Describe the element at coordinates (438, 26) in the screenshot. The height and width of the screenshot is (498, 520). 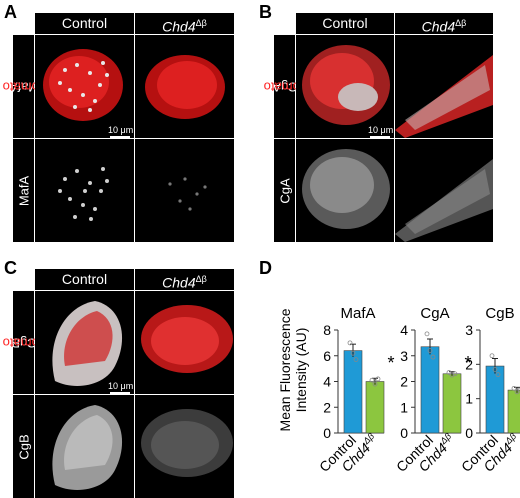
I see `panel-b-header-chd4-text: Chd4` at that location.